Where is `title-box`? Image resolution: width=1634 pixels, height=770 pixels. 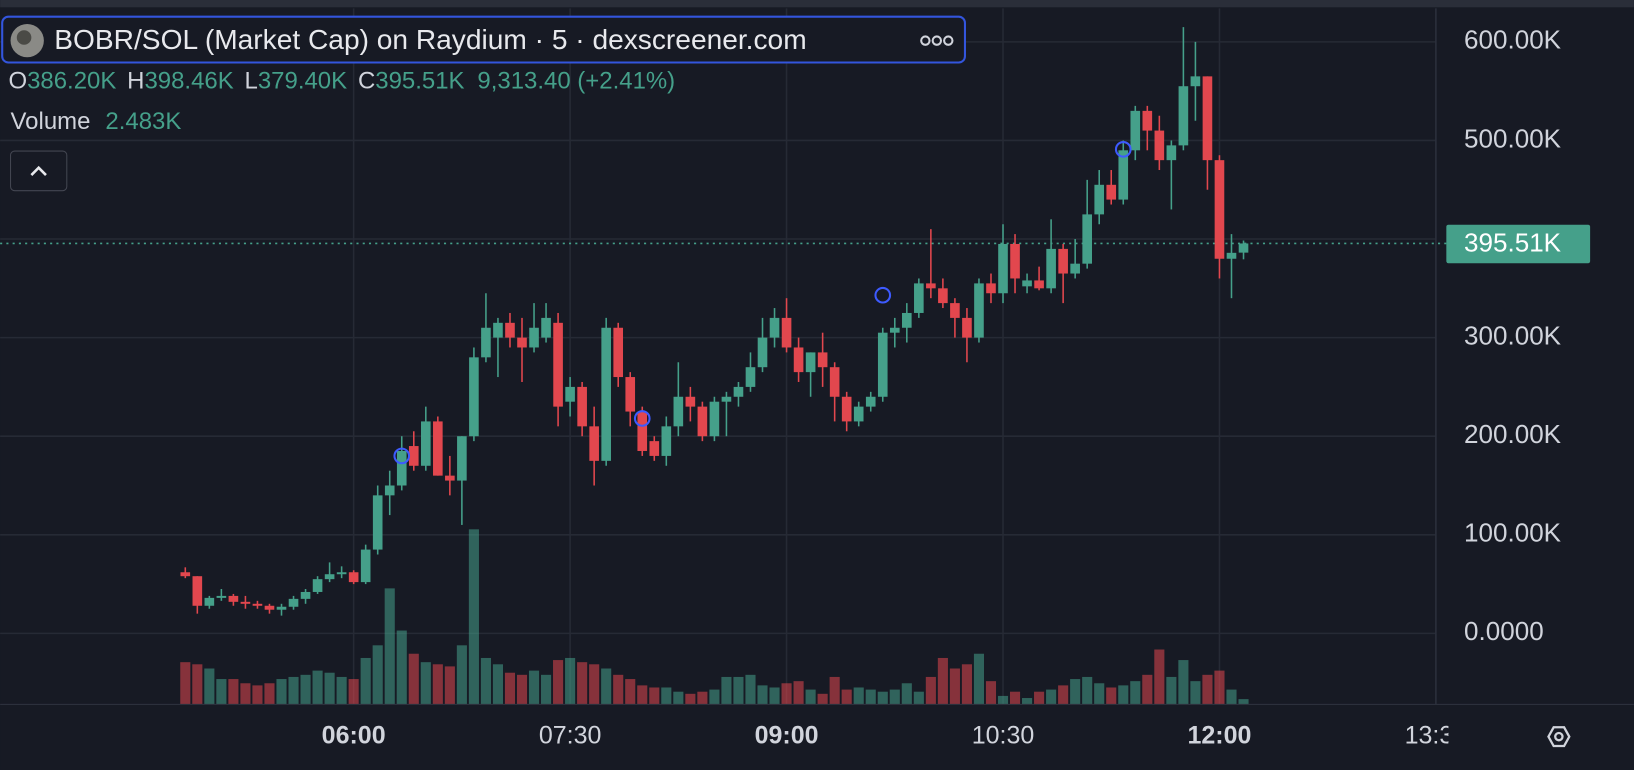 title-box is located at coordinates (483, 39).